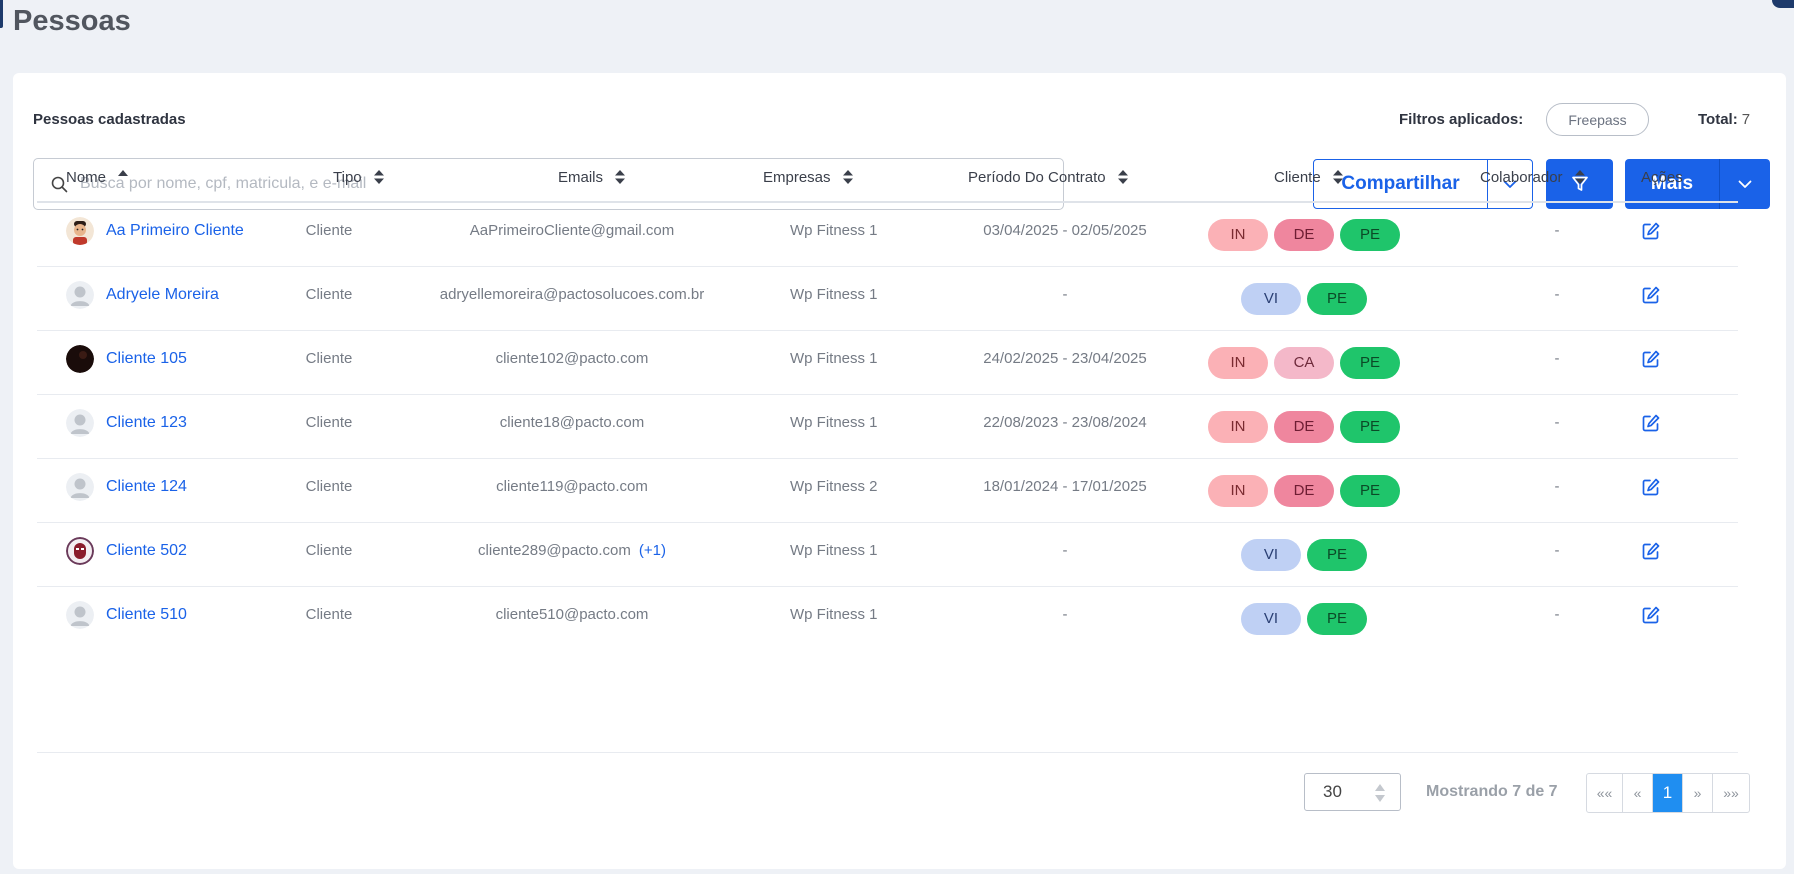 This screenshot has height=874, width=1794. What do you see at coordinates (1238, 490) in the screenshot?
I see `tag-badge: IN` at bounding box center [1238, 490].